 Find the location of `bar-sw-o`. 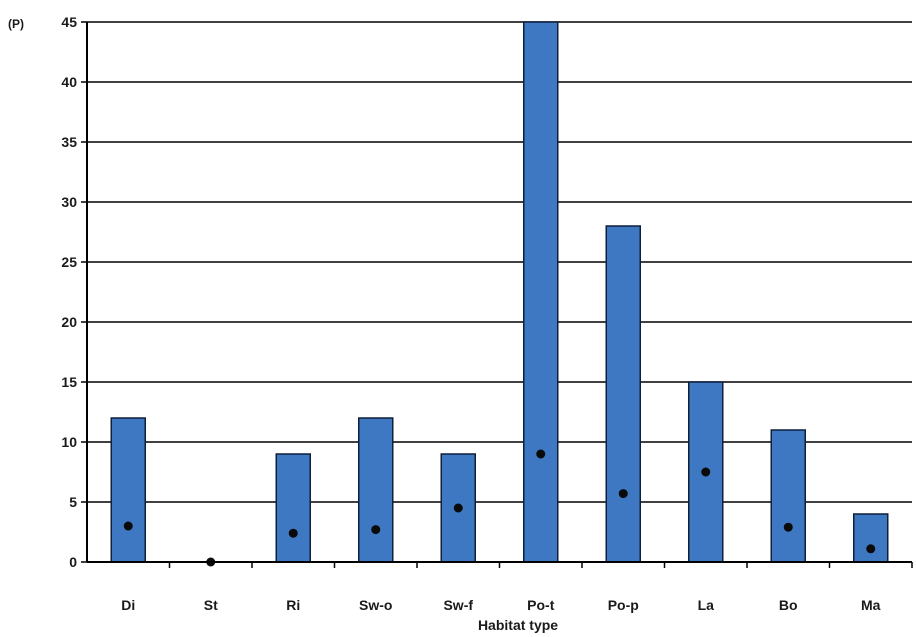

bar-sw-o is located at coordinates (376, 490).